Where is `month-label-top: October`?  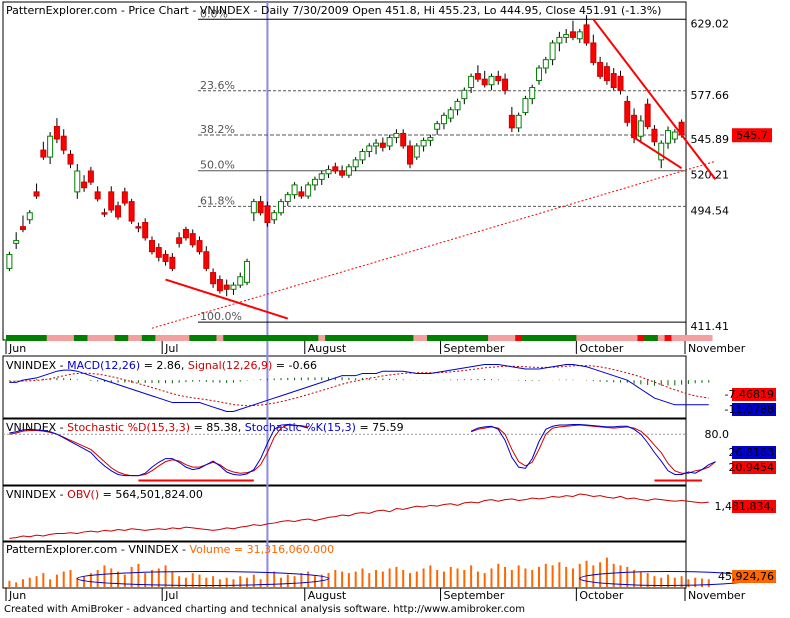 month-label-top: October is located at coordinates (601, 348).